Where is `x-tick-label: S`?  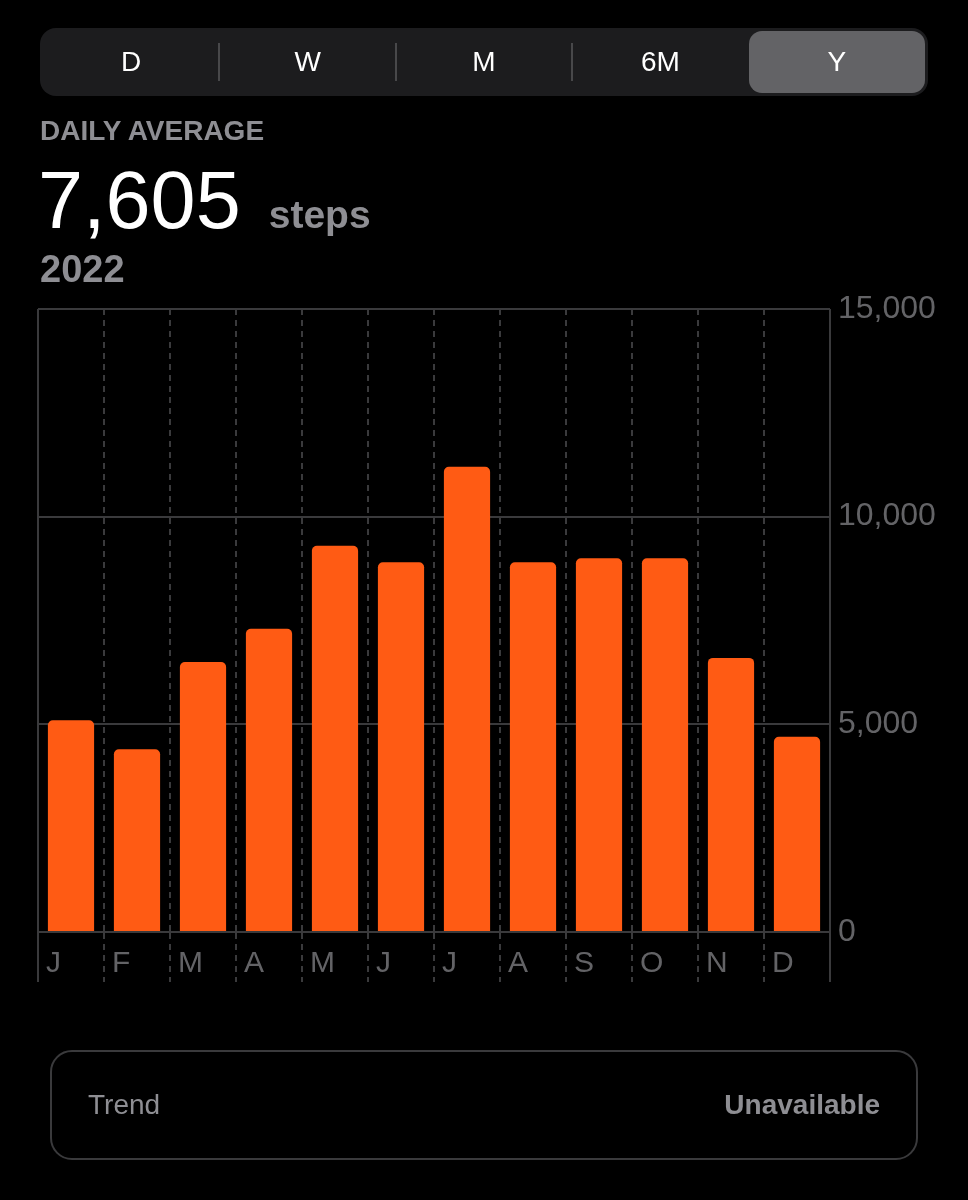 x-tick-label: S is located at coordinates (584, 962).